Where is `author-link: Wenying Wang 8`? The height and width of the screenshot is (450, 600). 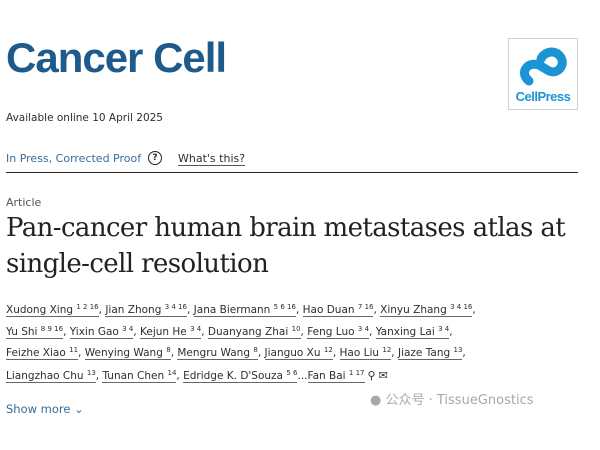 author-link: Wenying Wang 8 is located at coordinates (127, 353).